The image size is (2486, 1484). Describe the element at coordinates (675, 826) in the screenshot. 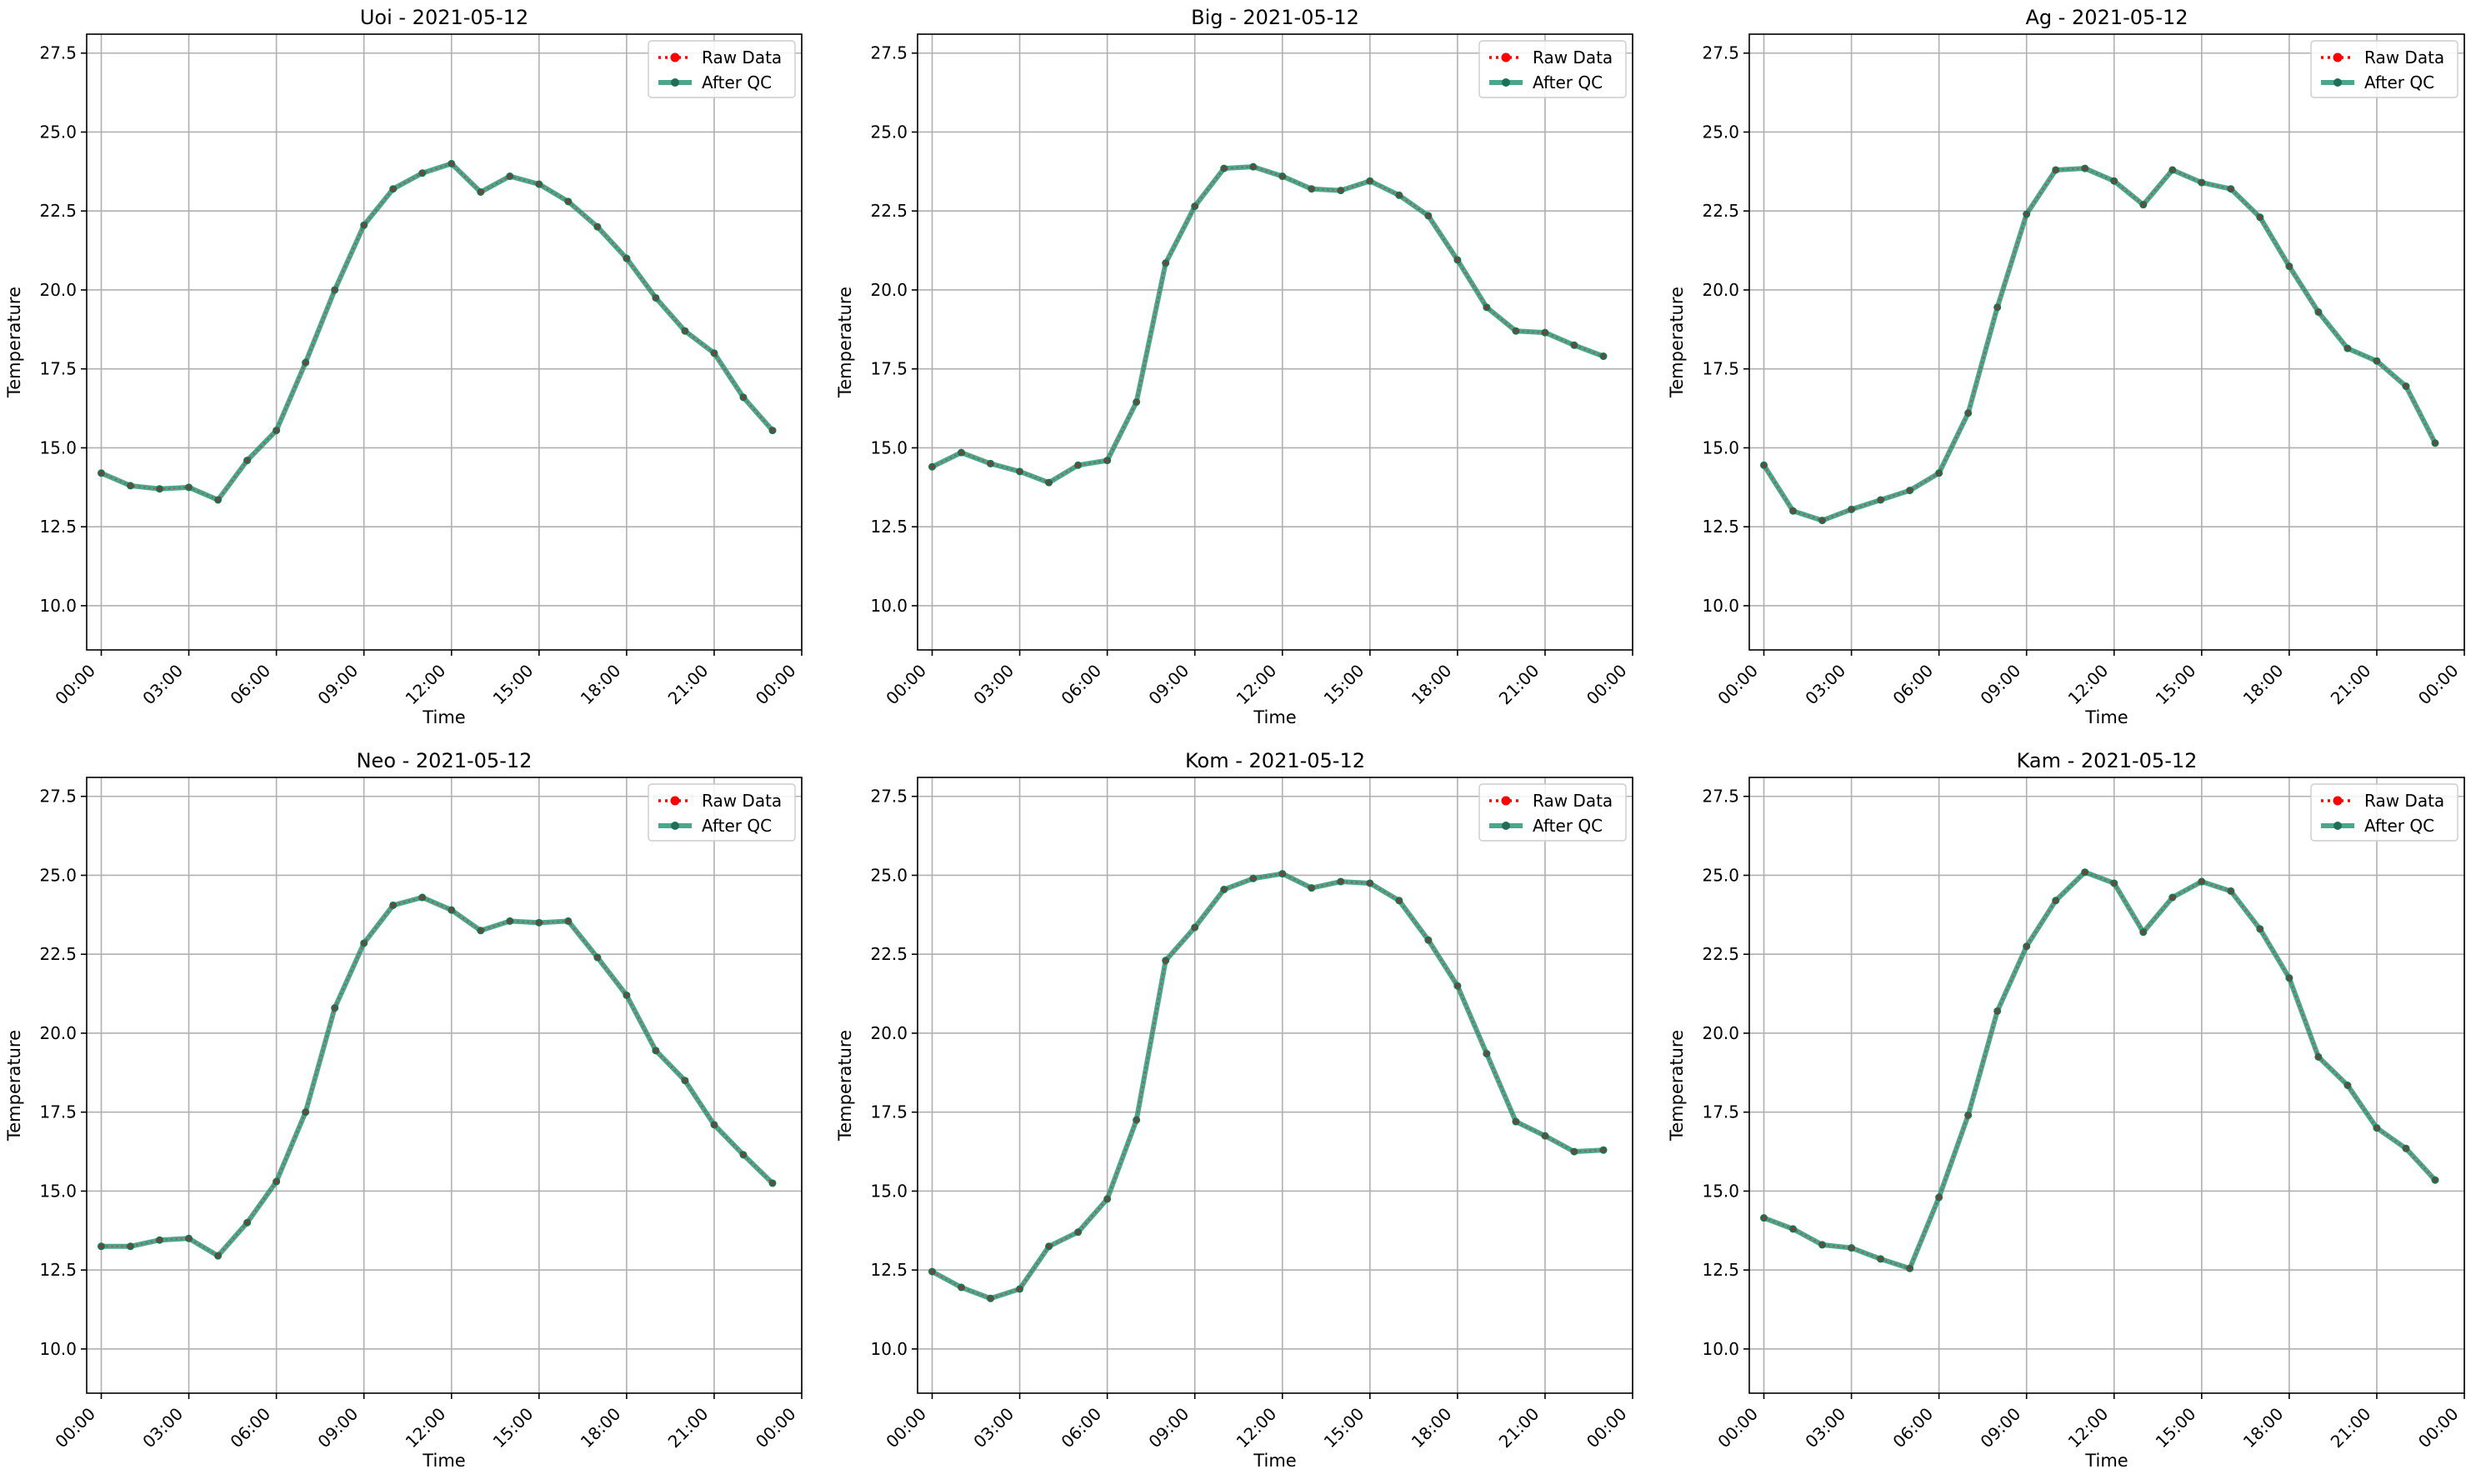

I see `legend-marker-after-qc` at that location.